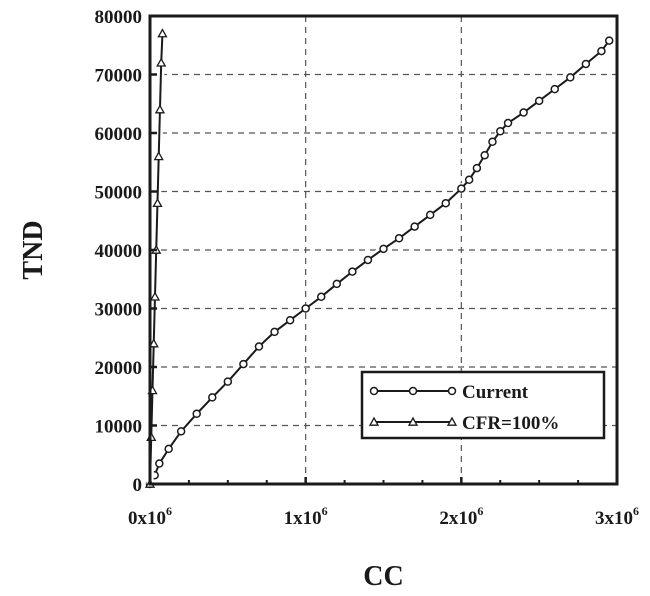 The image size is (650, 596). What do you see at coordinates (119, 251) in the screenshot?
I see `y-tick-label: 40000` at bounding box center [119, 251].